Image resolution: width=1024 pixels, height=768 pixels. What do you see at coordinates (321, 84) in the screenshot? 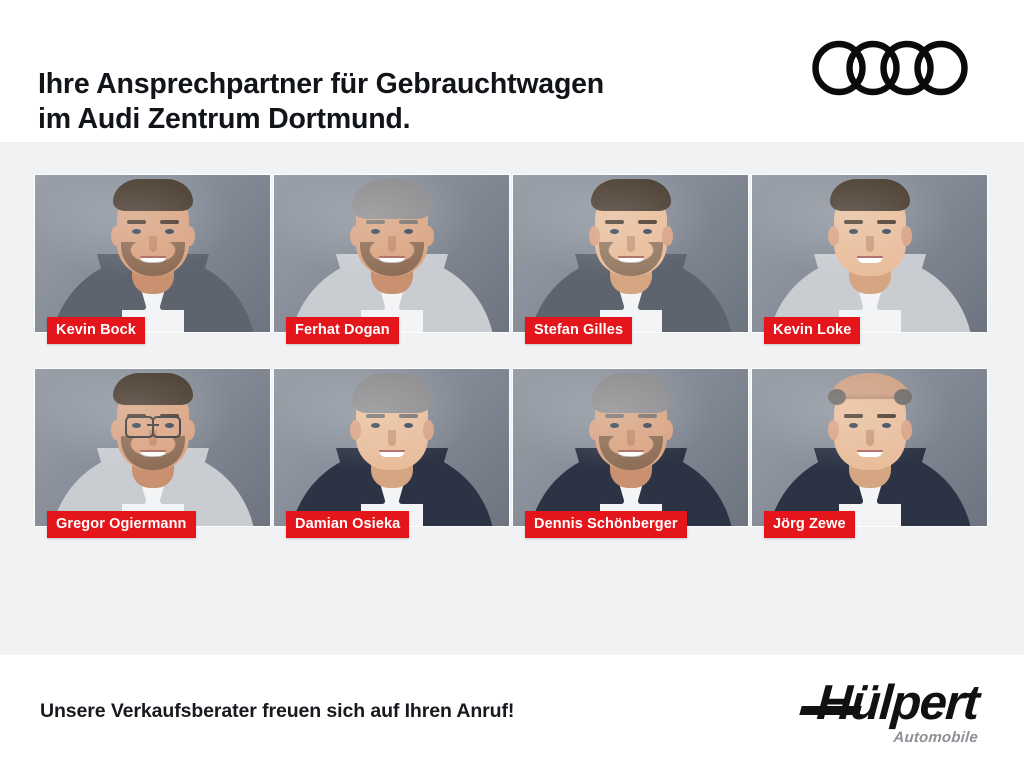
I see `headline-line-1: Ihre Ansprechpartner für Gebrauchtwagen` at bounding box center [321, 84].